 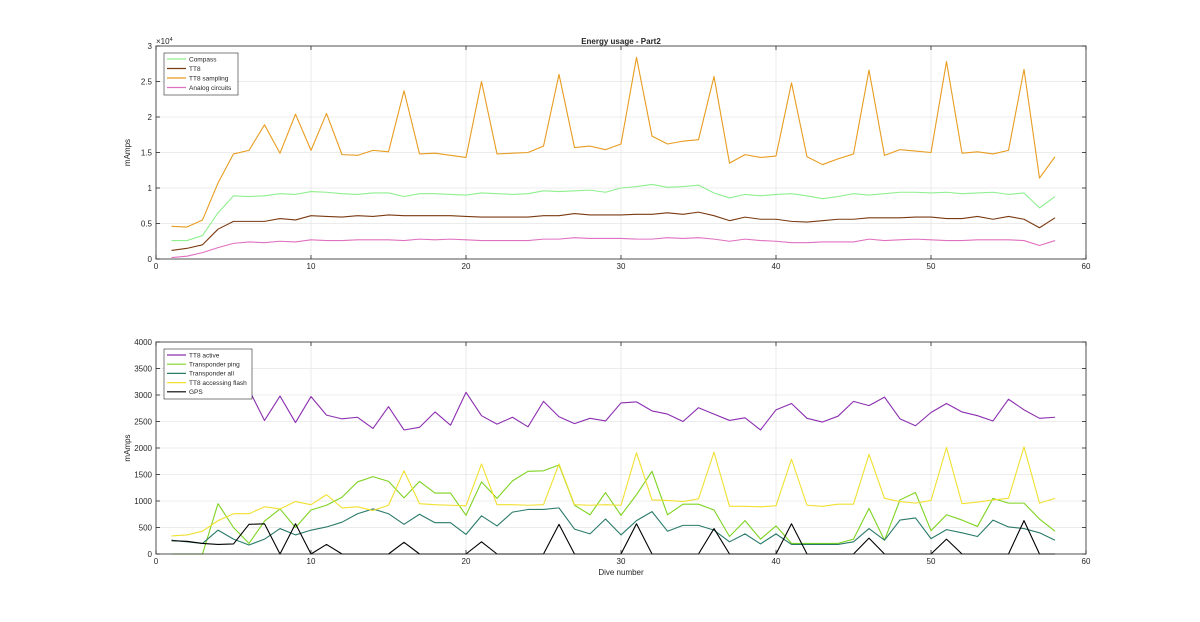 I want to click on series-line-tt8-active, so click(x=613, y=402).